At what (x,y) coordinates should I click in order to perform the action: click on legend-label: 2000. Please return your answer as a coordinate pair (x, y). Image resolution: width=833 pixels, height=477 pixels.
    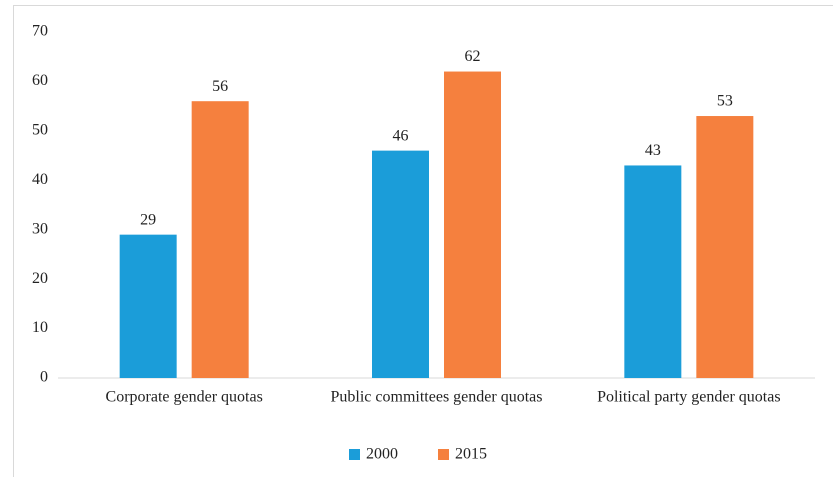
    Looking at the image, I should click on (382, 454).